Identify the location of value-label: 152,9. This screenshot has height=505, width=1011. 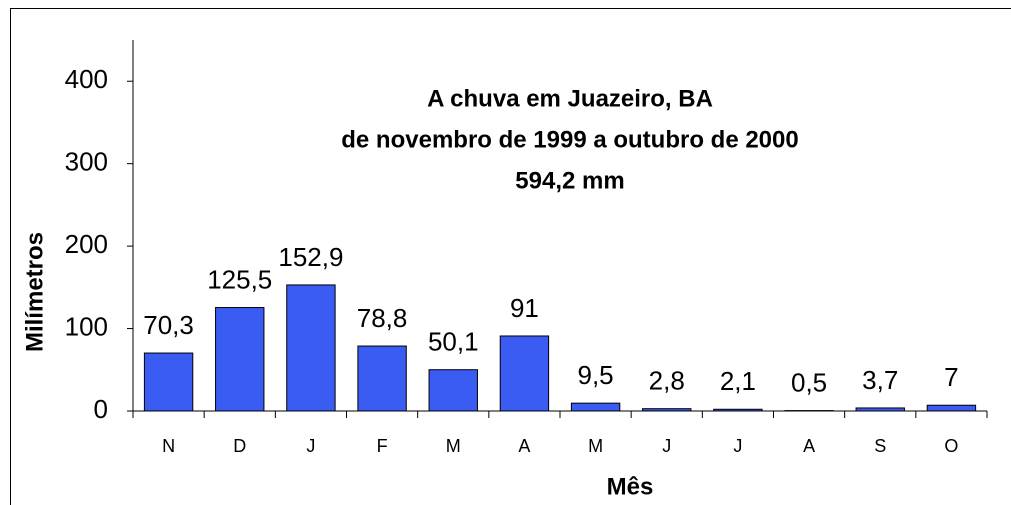
(310, 257).